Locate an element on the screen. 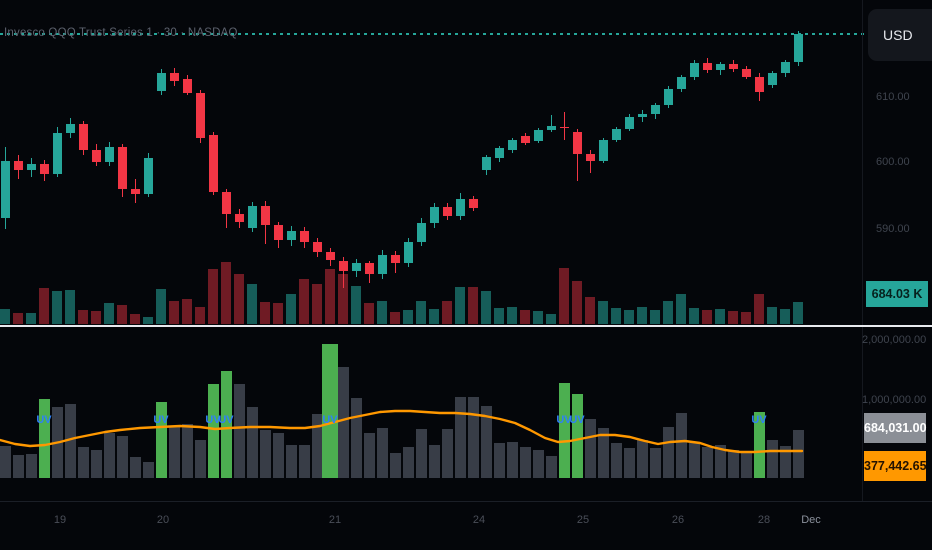  symbol-legend: Invesco QQQ Trust Series 1 · 30 · NASDAQ is located at coordinates (121, 33).